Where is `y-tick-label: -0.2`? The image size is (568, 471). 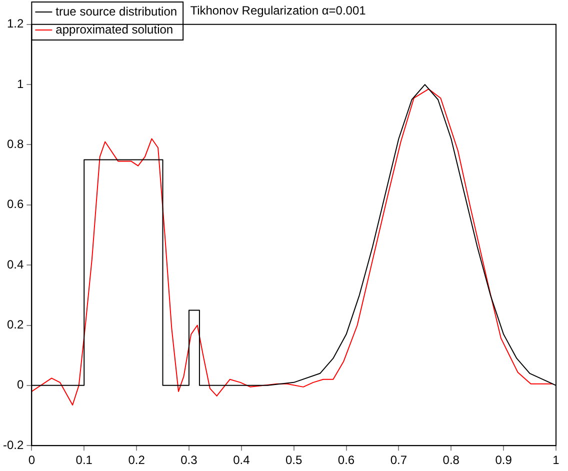
y-tick-label: -0.2 is located at coordinates (13, 445).